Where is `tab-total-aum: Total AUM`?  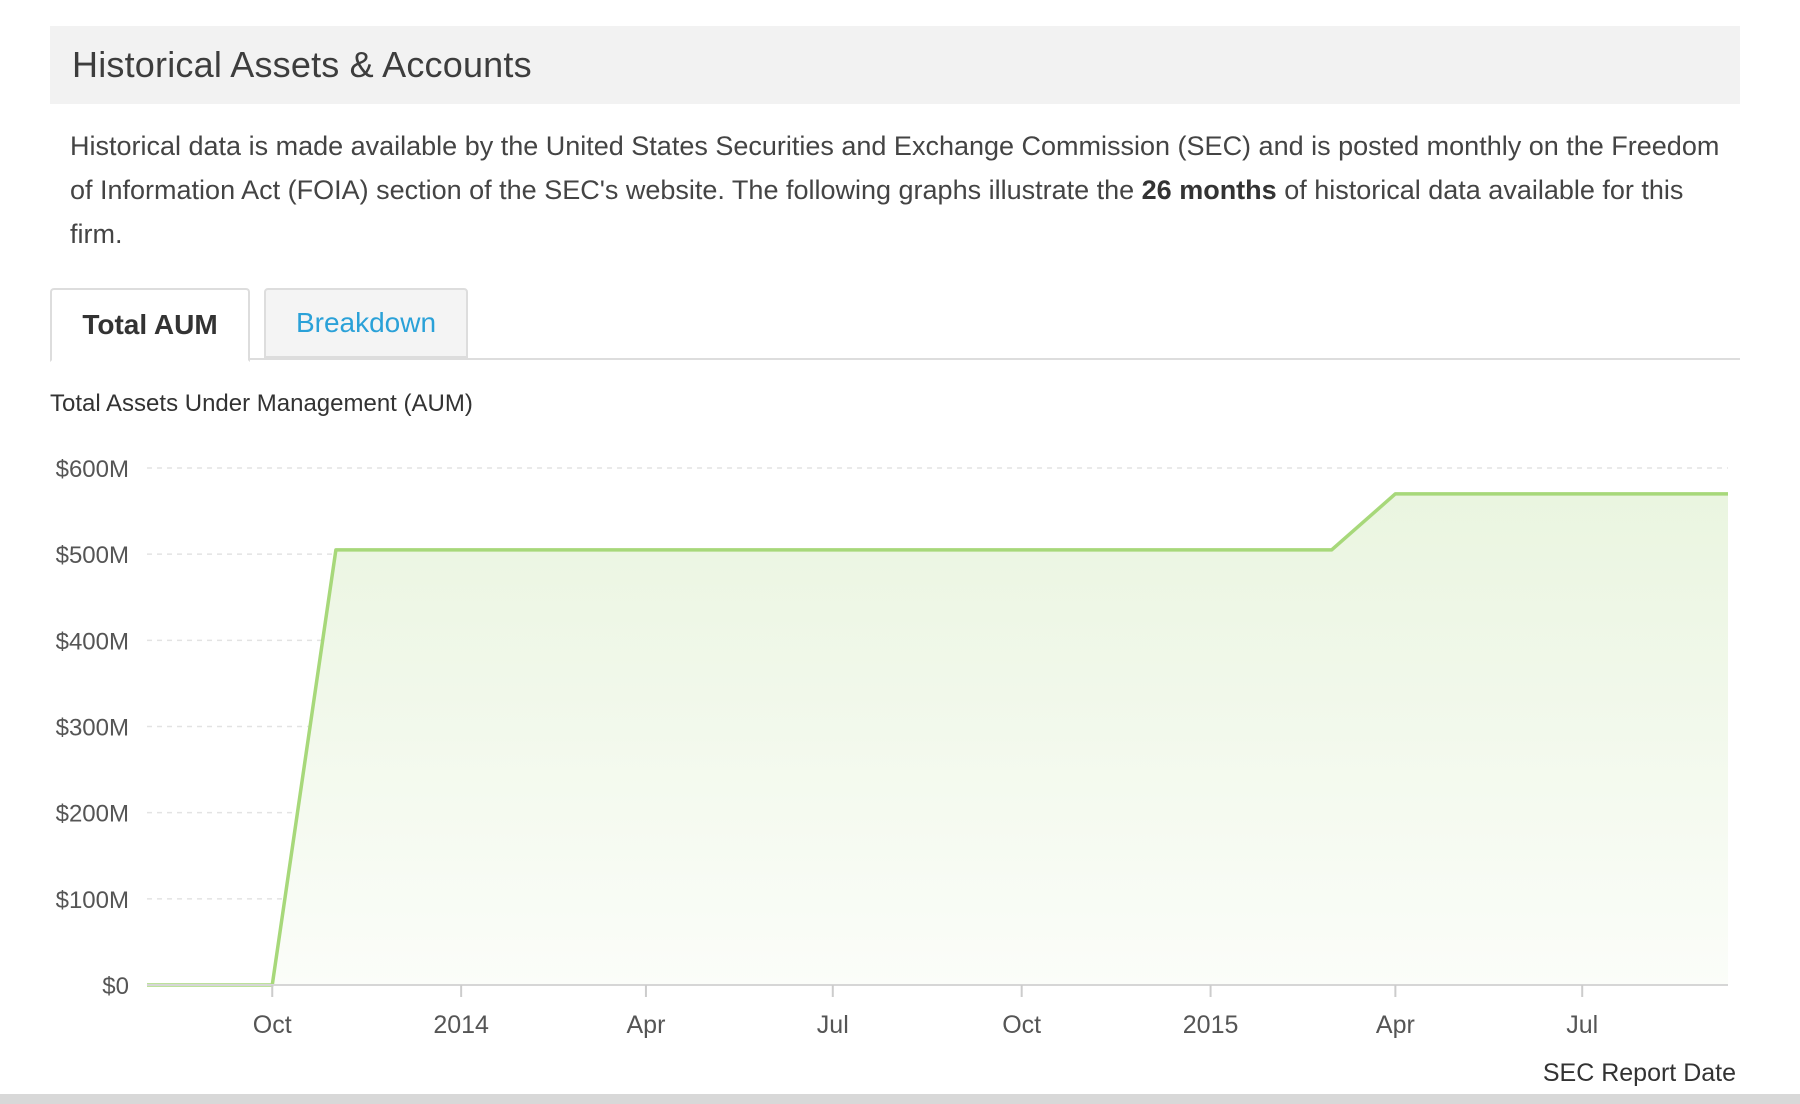
tab-total-aum: Total AUM is located at coordinates (150, 325).